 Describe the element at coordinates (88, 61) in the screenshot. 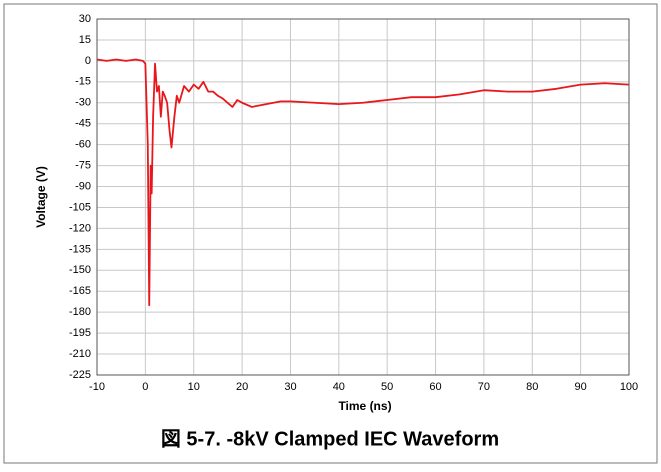

I see `y-tick-label: 0` at that location.